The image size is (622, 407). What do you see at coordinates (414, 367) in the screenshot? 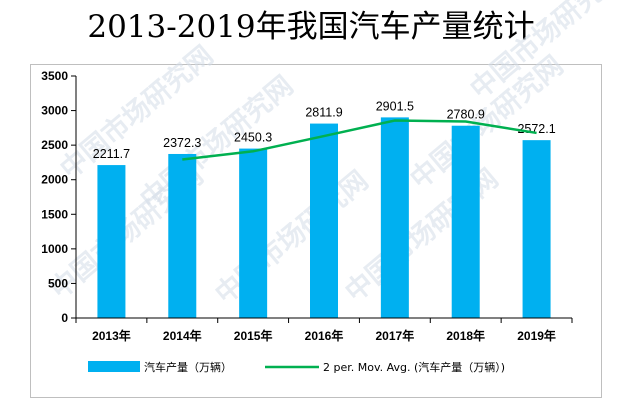
I see `legend-line-label: 2 per. Mov. Avg. (汽车产量（万辆）)` at bounding box center [414, 367].